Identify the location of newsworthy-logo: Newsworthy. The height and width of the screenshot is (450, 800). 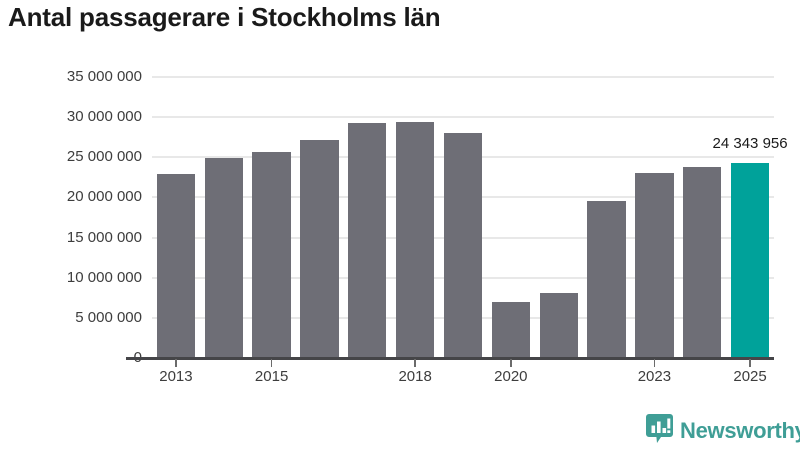
(723, 431).